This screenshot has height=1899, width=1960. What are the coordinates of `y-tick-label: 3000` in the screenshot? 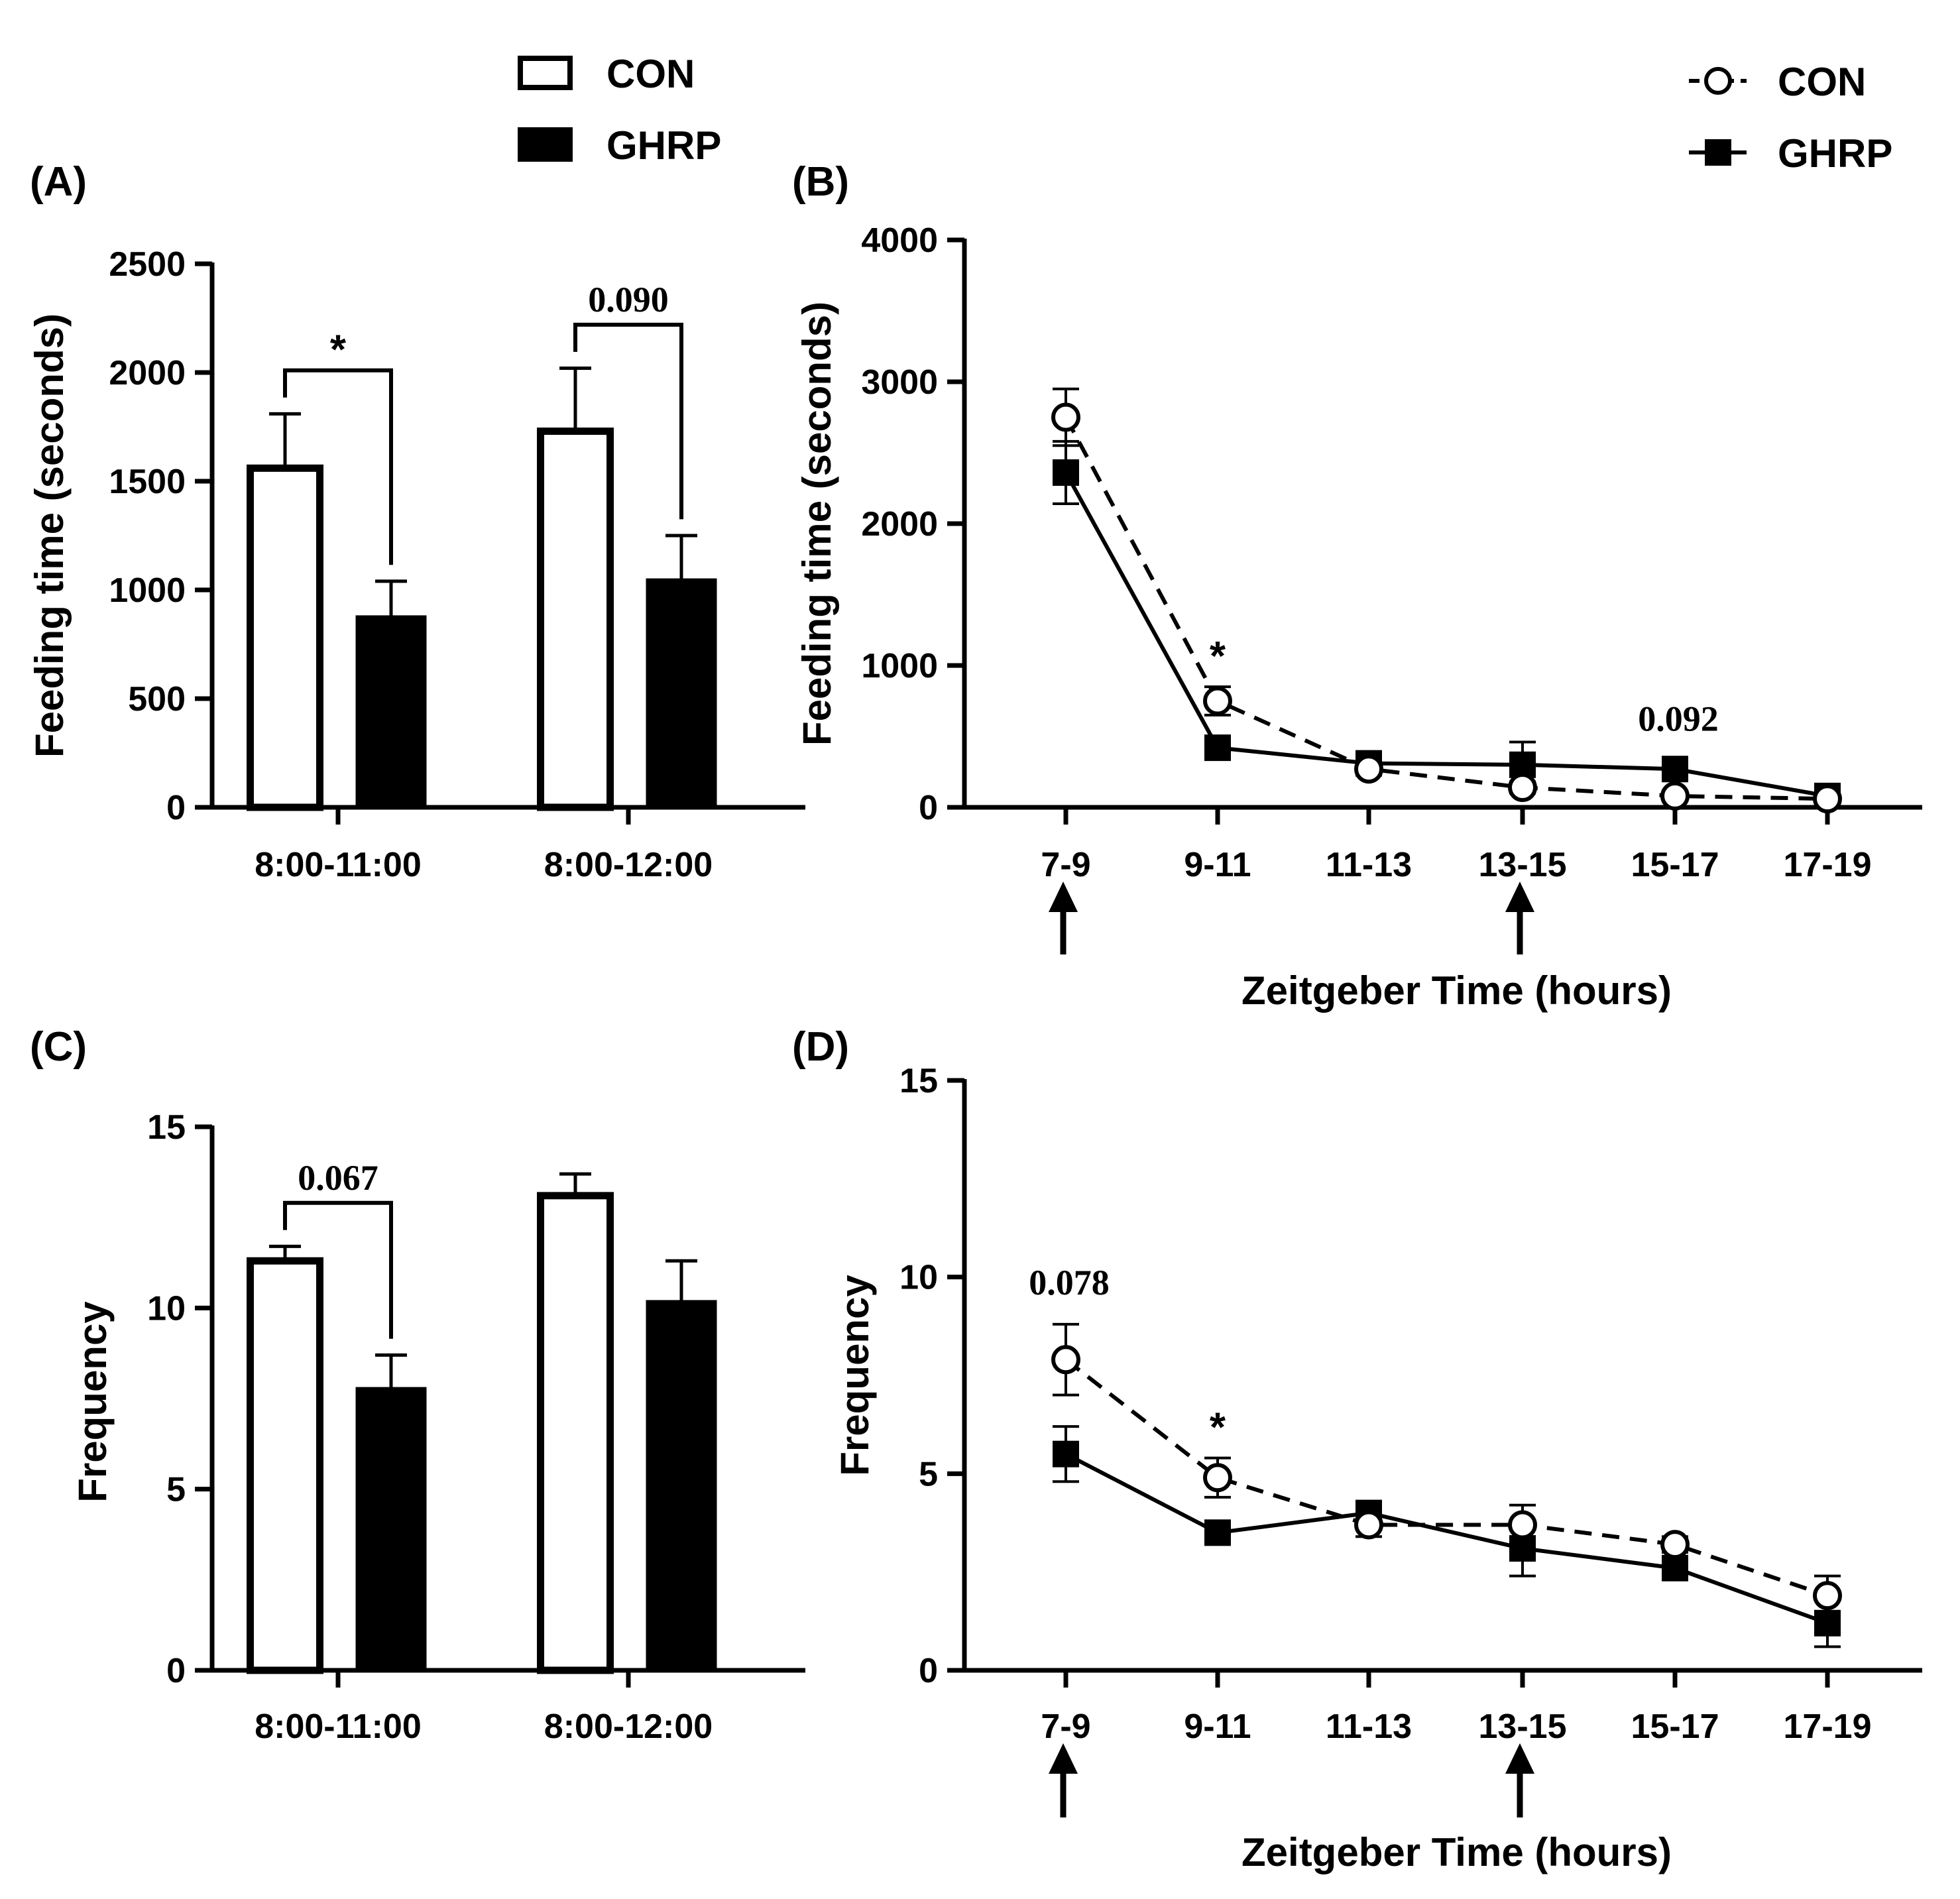 It's located at (899, 383).